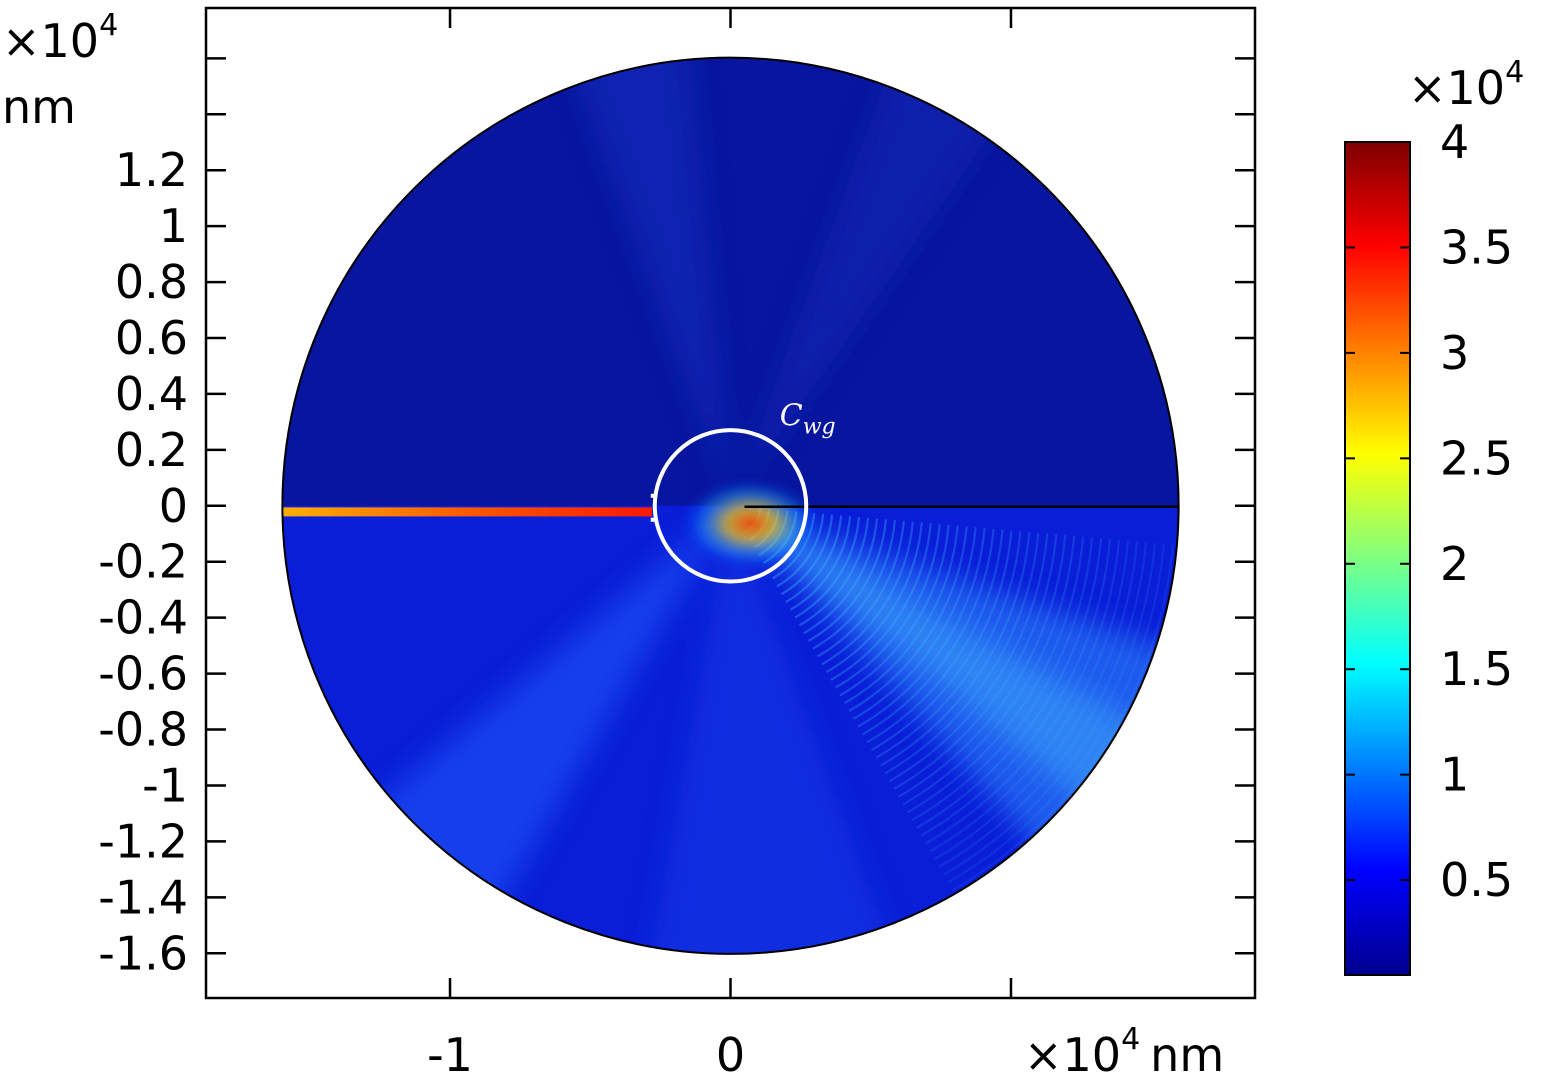  What do you see at coordinates (143, 562) in the screenshot?
I see `y-tick-label: -0.2` at bounding box center [143, 562].